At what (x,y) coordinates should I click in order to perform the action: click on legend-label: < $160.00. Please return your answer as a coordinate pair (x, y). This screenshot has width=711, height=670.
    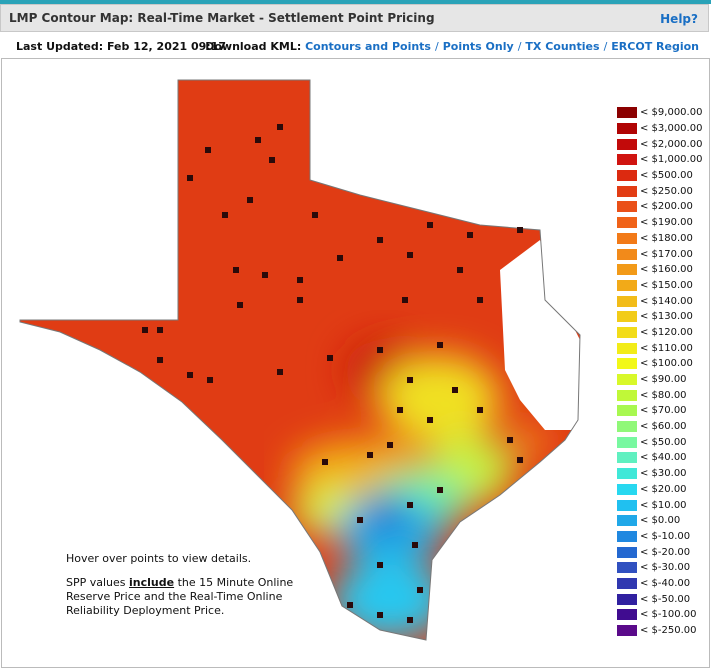
    Looking at the image, I should click on (666, 270).